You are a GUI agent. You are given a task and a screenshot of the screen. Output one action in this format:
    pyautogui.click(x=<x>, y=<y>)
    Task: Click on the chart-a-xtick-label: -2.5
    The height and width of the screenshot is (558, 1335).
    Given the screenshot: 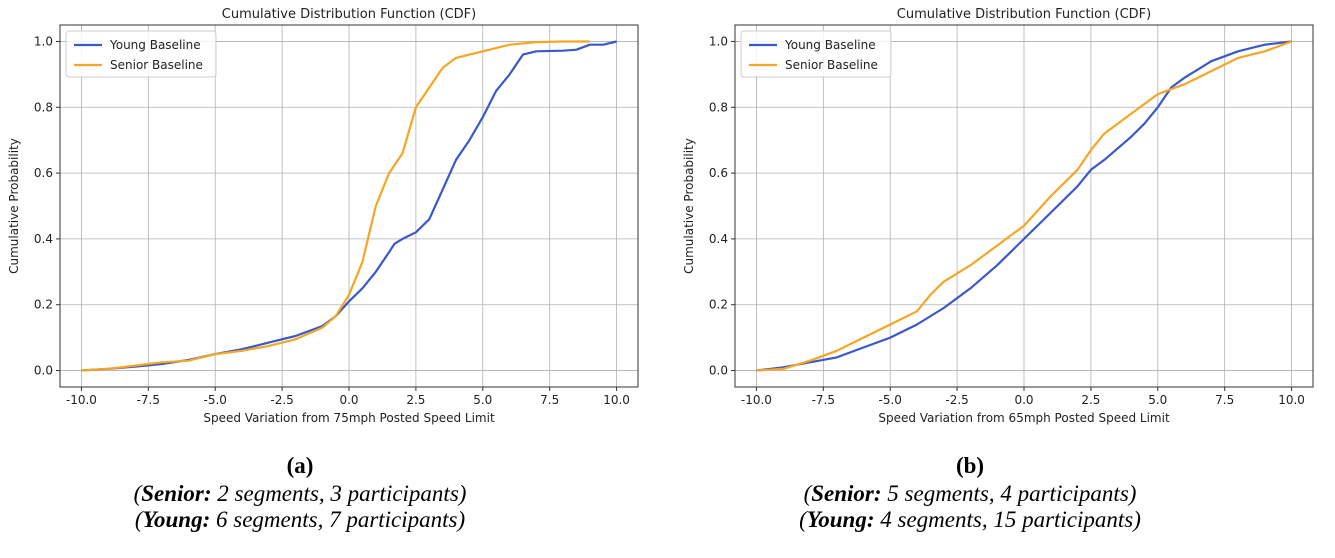 What is the action you would take?
    pyautogui.click(x=281, y=400)
    